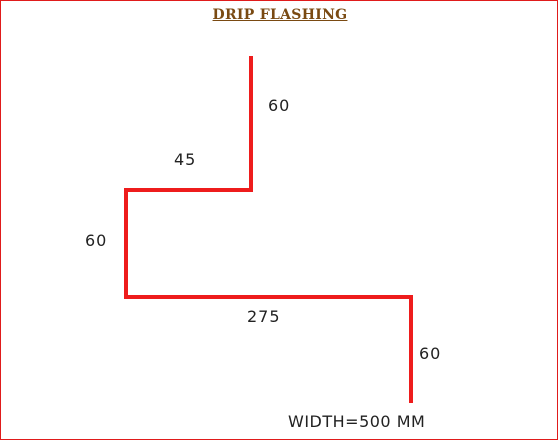  What do you see at coordinates (430, 353) in the screenshot?
I see `dimension-bottom-vertical: 60` at bounding box center [430, 353].